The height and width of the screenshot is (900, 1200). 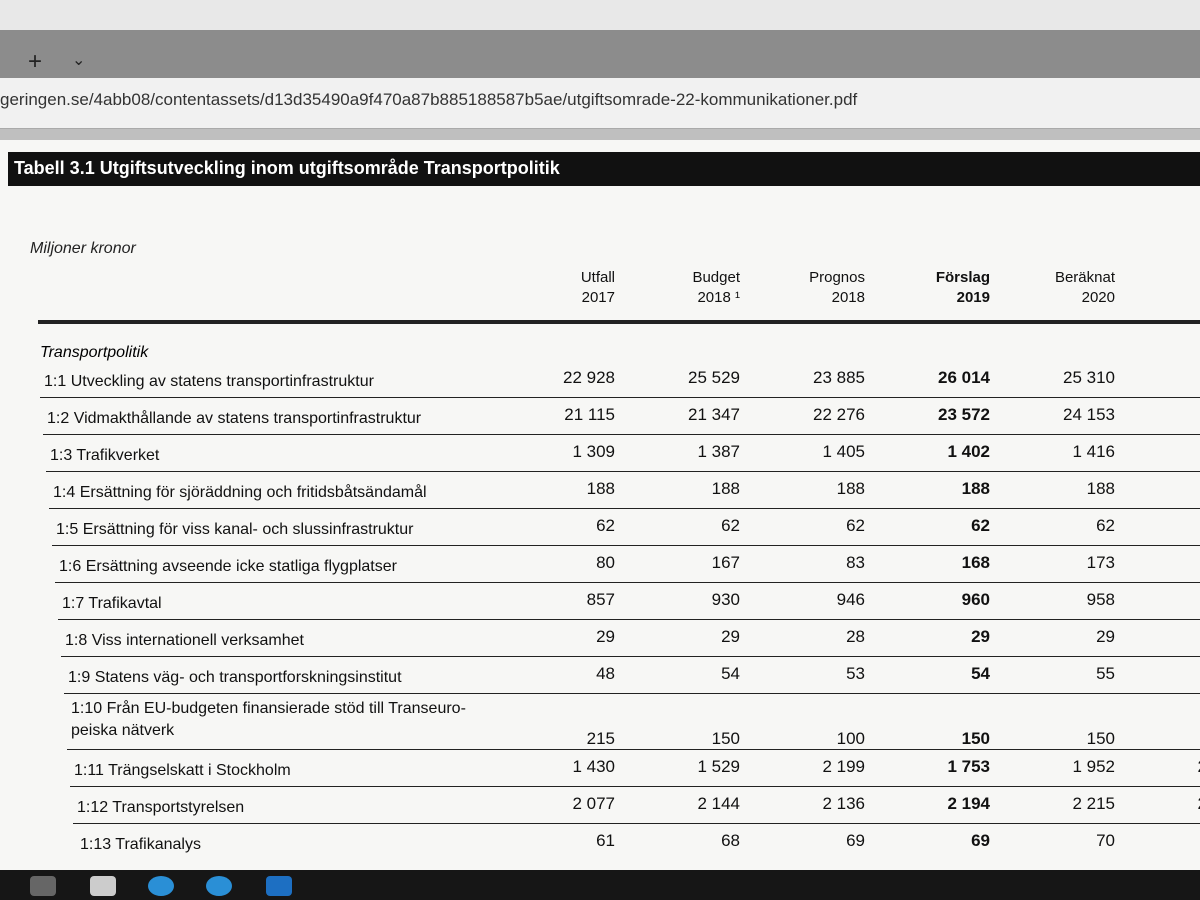 What do you see at coordinates (718, 803) in the screenshot?
I see `cell-value: 2 144` at bounding box center [718, 803].